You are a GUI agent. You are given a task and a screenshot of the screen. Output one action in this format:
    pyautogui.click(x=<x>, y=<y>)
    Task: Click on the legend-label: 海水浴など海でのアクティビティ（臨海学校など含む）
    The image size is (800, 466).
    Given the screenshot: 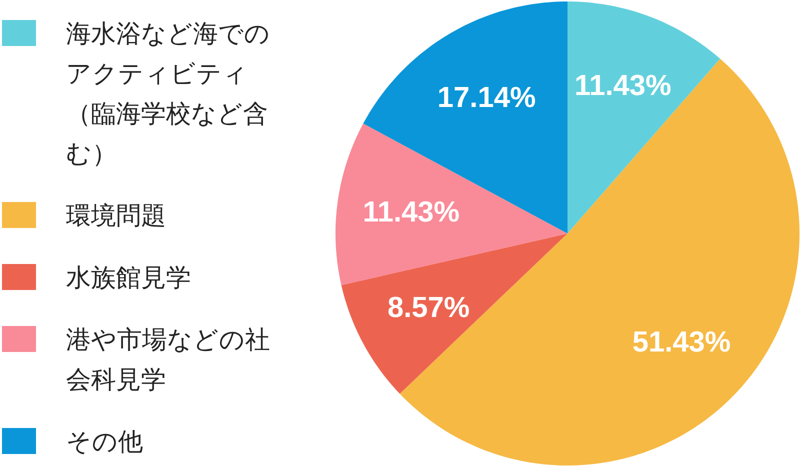 What is the action you would take?
    pyautogui.click(x=168, y=94)
    